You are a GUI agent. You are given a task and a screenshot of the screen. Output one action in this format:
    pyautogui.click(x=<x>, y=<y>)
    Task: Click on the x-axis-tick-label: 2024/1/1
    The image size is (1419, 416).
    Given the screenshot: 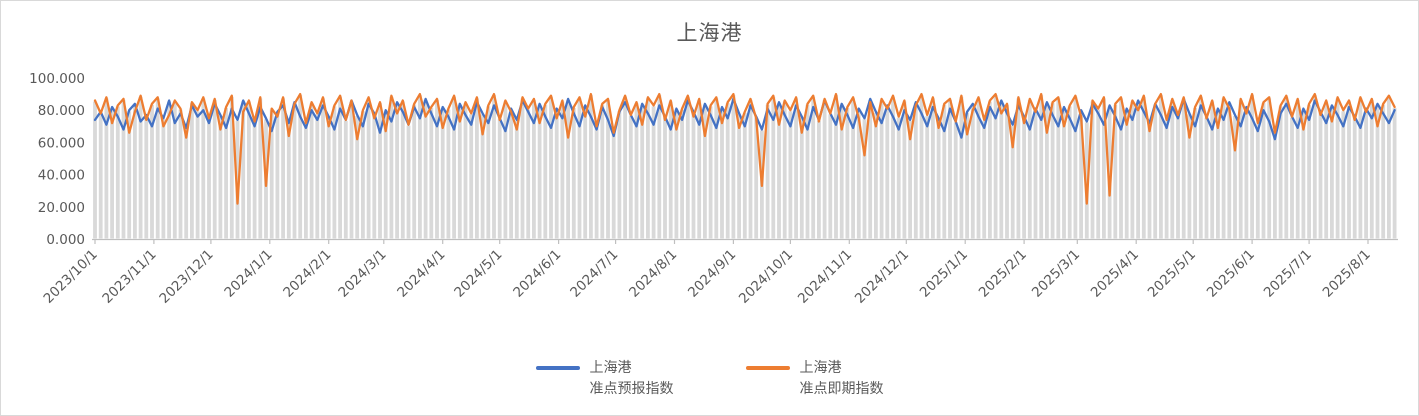 What is the action you would take?
    pyautogui.click(x=248, y=274)
    